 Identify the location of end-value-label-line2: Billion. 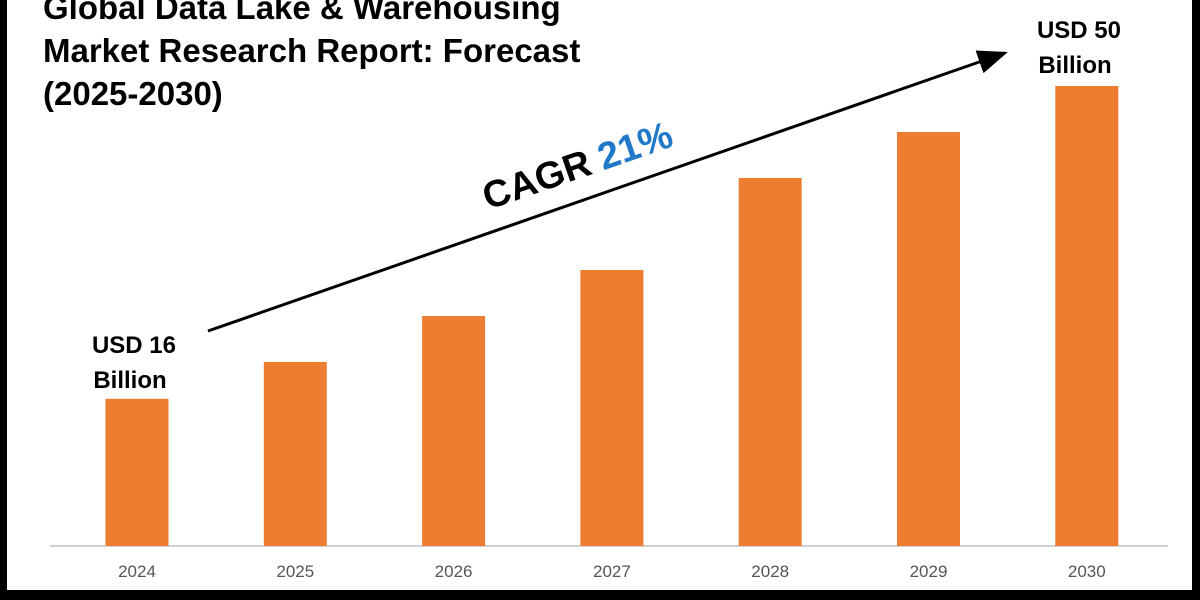
(1074, 65).